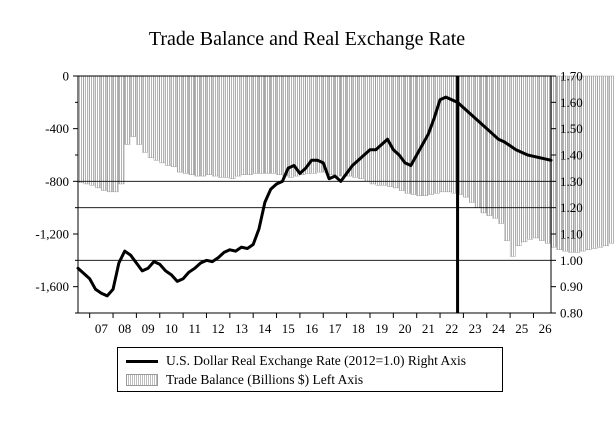  Describe the element at coordinates (428, 328) in the screenshot. I see `x-tick-label: 21` at that location.